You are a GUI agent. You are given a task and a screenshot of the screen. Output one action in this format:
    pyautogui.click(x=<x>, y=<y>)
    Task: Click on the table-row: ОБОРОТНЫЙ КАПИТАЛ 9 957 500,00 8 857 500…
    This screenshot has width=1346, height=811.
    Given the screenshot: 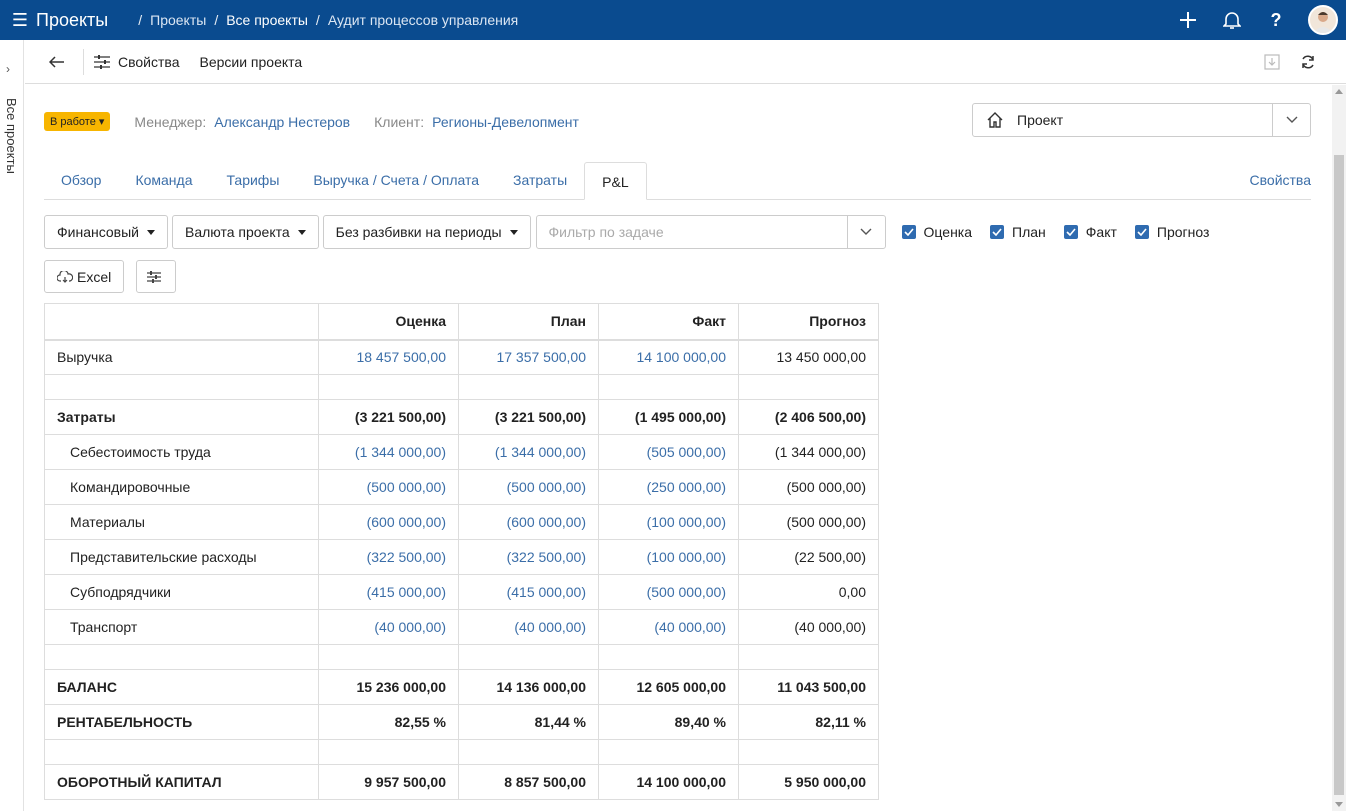 What is the action you would take?
    pyautogui.click(x=461, y=782)
    